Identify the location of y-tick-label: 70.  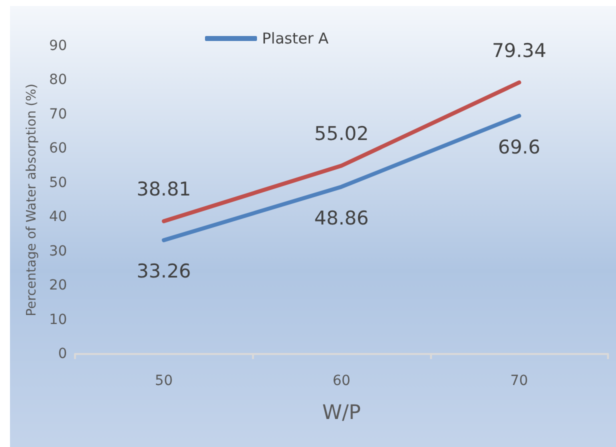
(58, 114).